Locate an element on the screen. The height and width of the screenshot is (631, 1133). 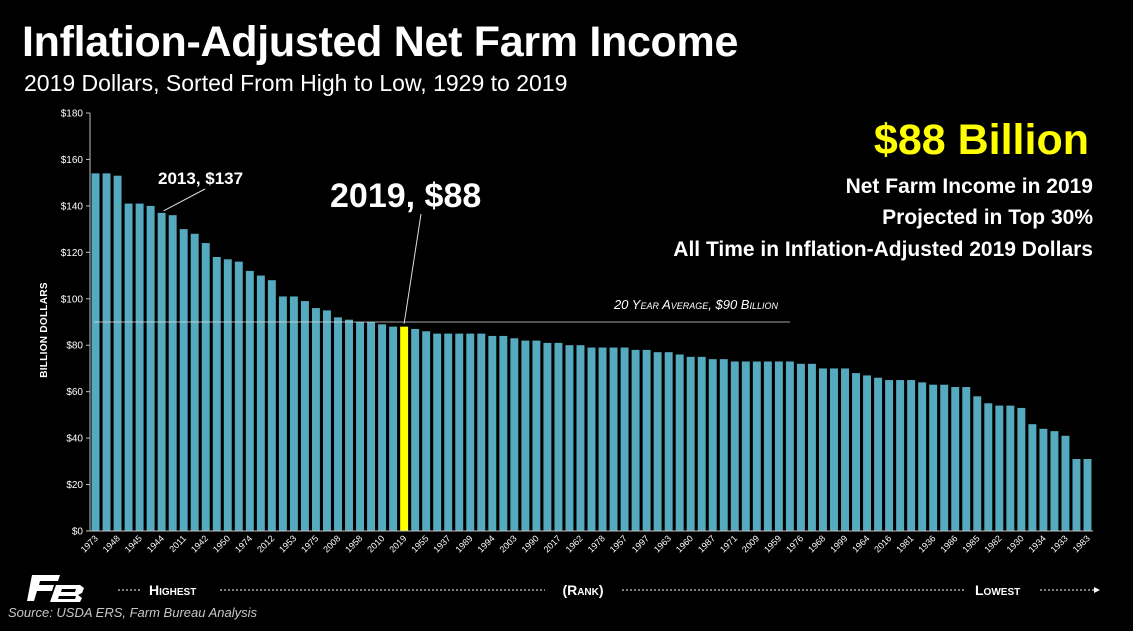
y-tick-label: $20 is located at coordinates (74, 485).